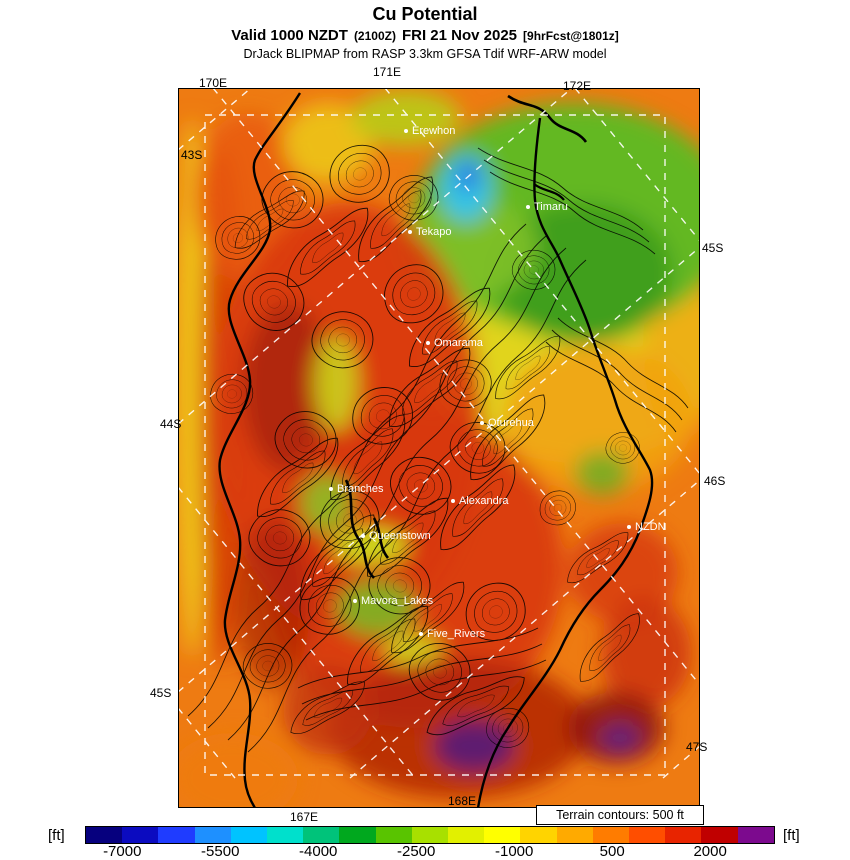 Image resolution: width=850 pixels, height=860 pixels. I want to click on place-tekapo: Tekapo, so click(429, 232).